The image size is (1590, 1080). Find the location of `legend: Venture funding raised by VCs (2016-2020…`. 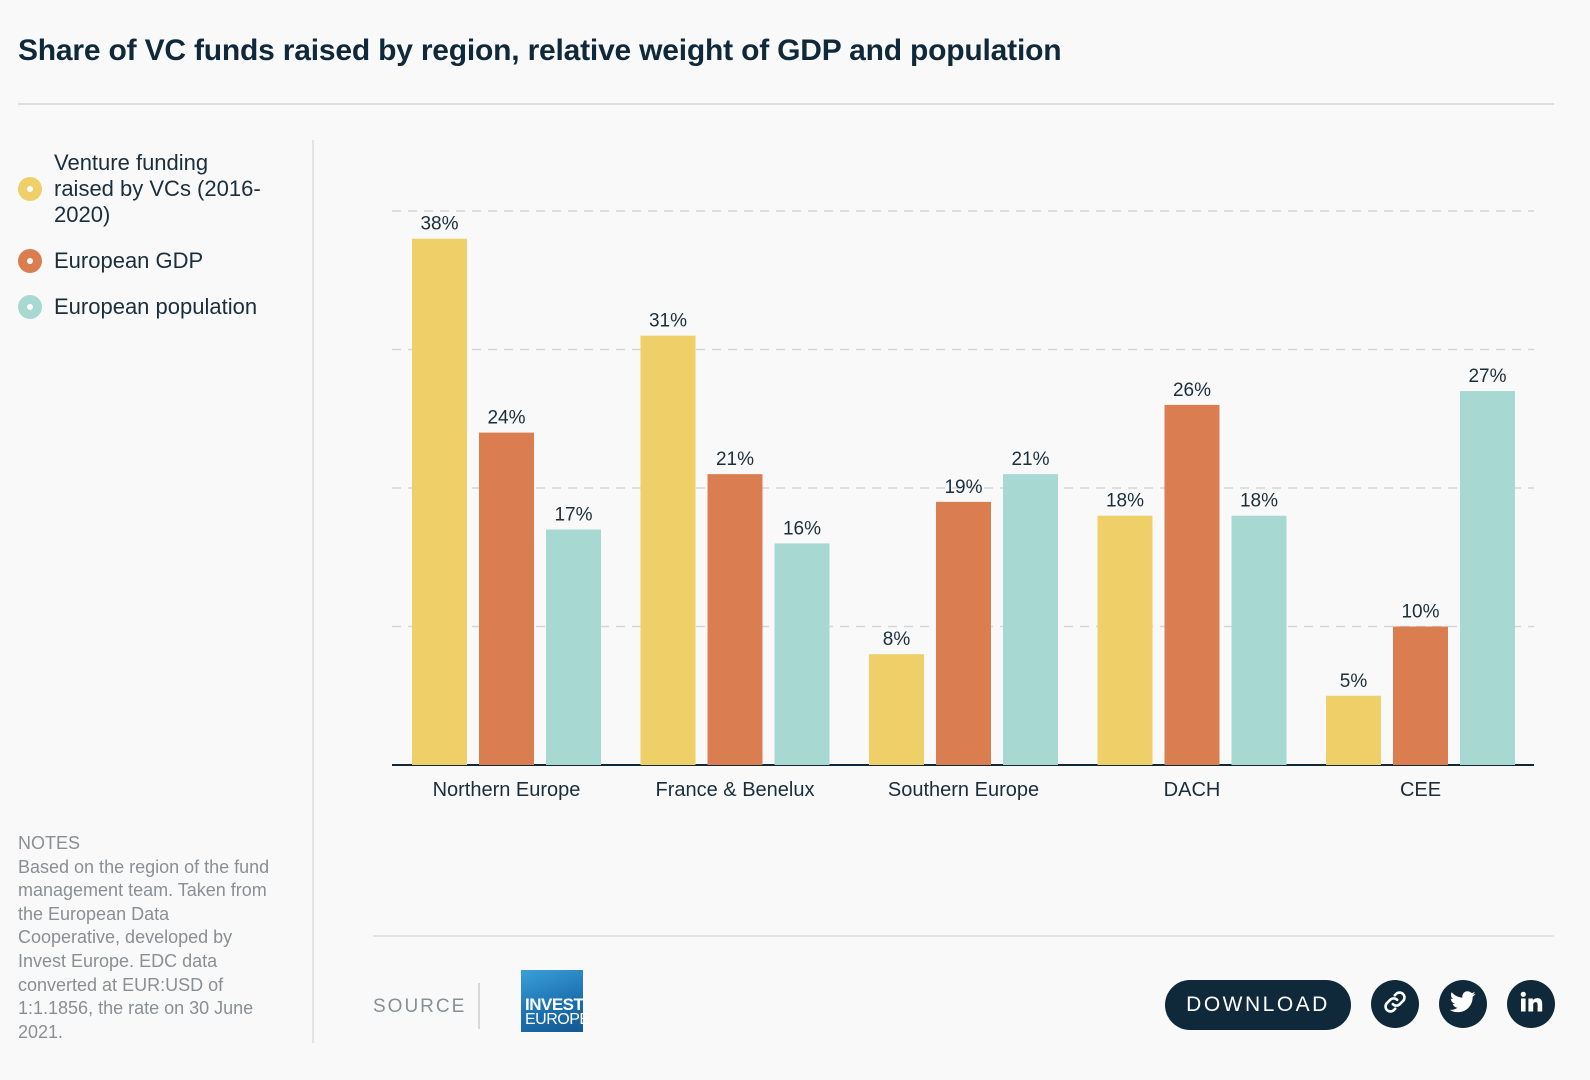

legend: Venture funding raised by VCs (2016-2020… is located at coordinates (158, 245).